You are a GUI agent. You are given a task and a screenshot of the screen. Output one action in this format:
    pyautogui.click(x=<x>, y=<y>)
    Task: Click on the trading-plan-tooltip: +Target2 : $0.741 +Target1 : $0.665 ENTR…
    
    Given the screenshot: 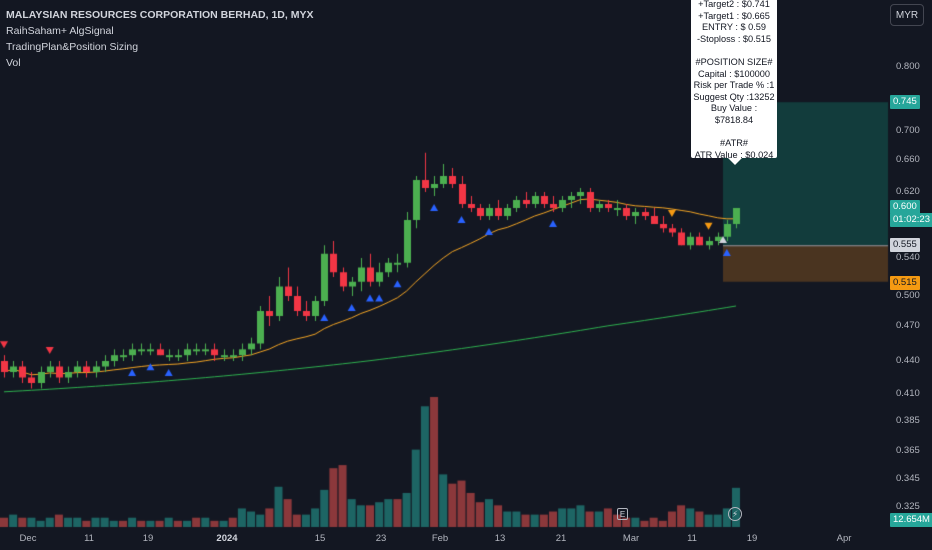 What is the action you would take?
    pyautogui.click(x=734, y=80)
    